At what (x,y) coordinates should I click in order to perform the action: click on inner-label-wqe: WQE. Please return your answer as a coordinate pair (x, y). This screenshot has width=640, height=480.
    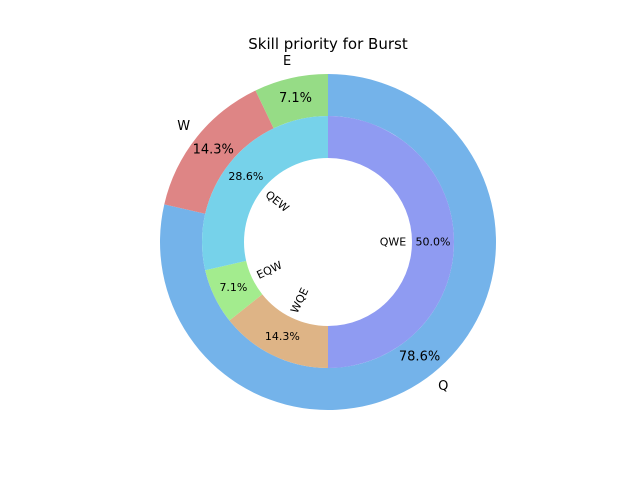
    Looking at the image, I should click on (299, 301).